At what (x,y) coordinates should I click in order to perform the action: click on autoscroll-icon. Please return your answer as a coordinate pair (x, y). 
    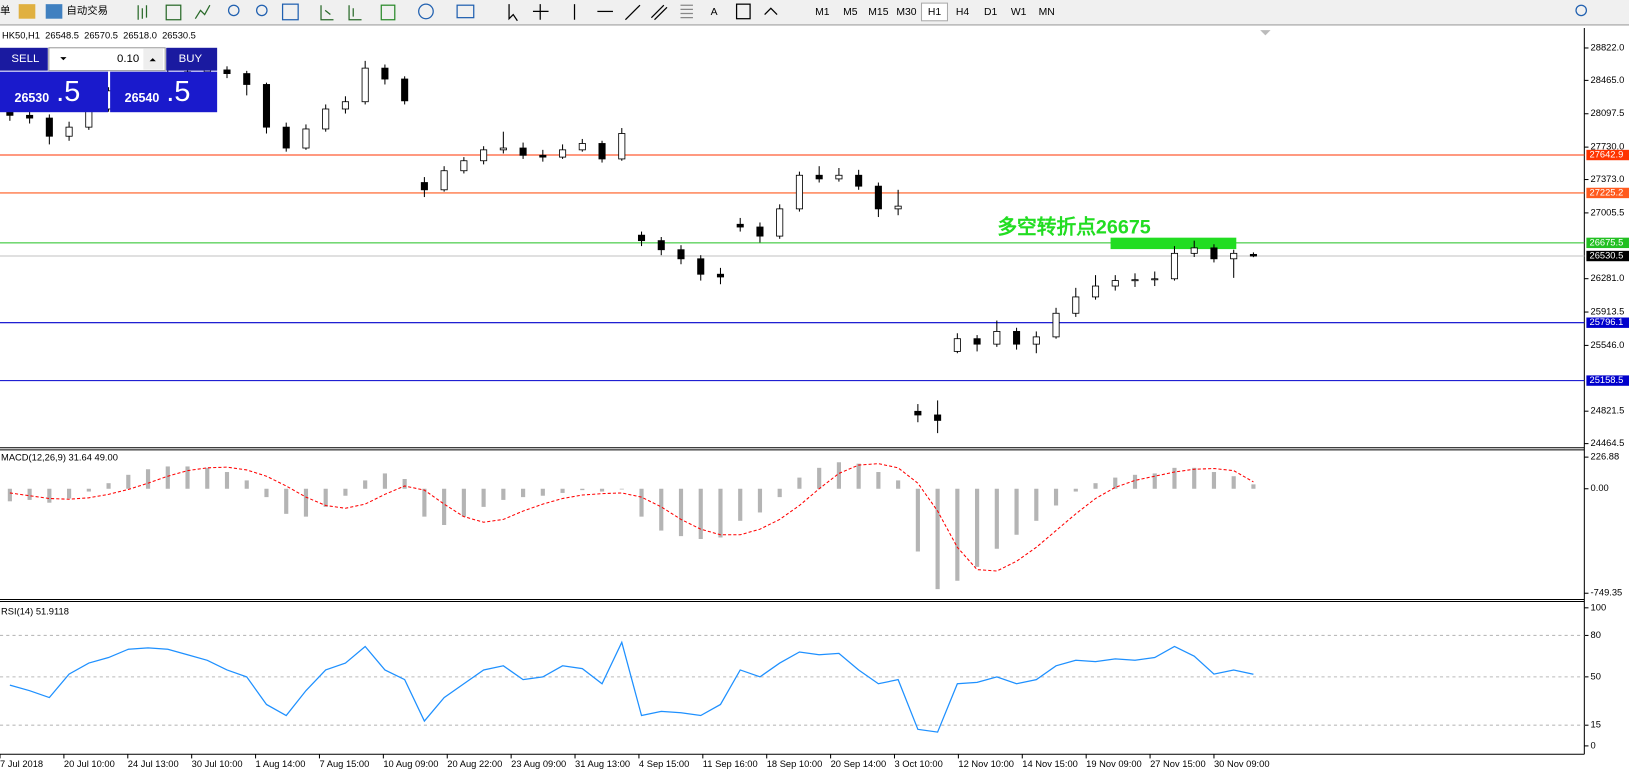
    Looking at the image, I should click on (327, 13).